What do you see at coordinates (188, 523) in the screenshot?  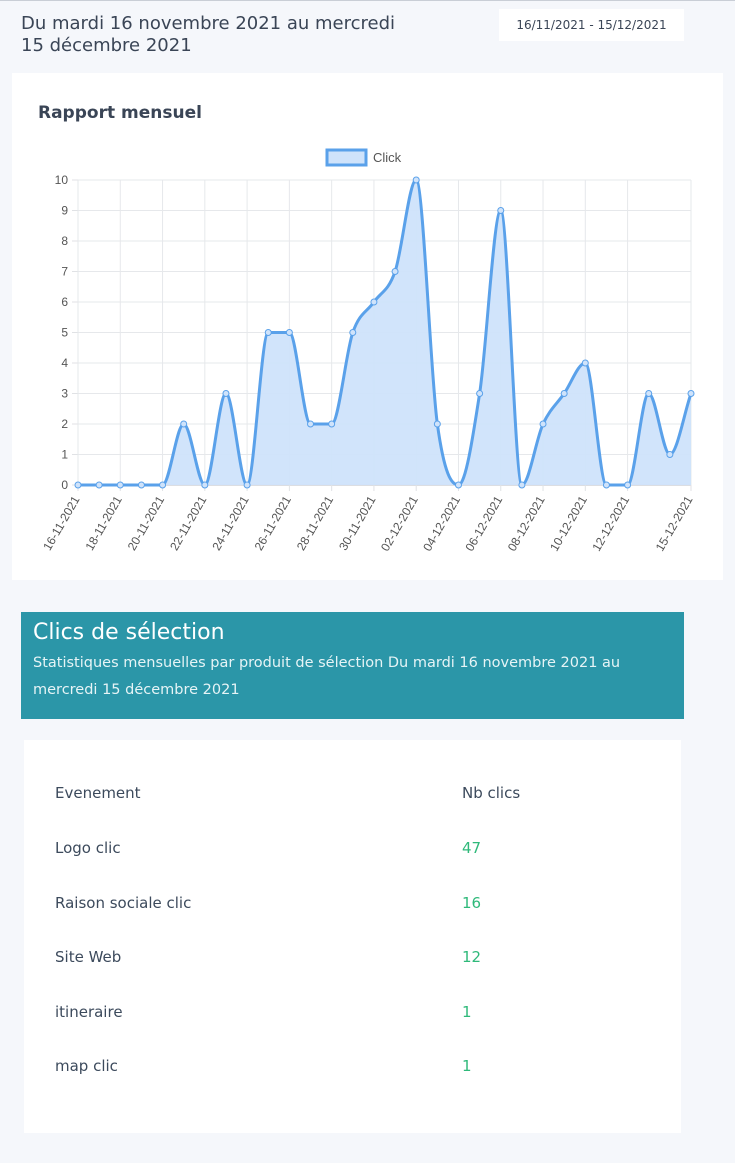 I see `x-tick-label: 22-11-2021` at bounding box center [188, 523].